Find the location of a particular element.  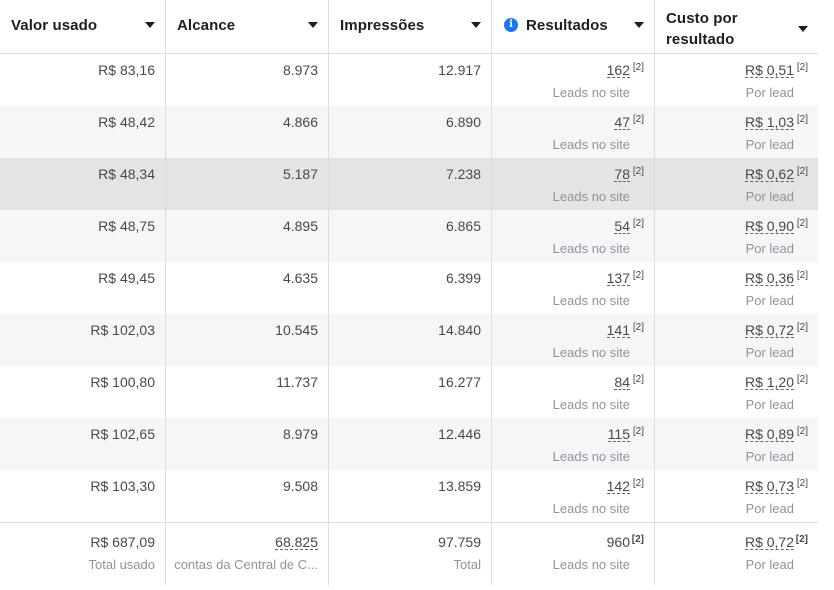

results-value: 115 is located at coordinates (618, 434).